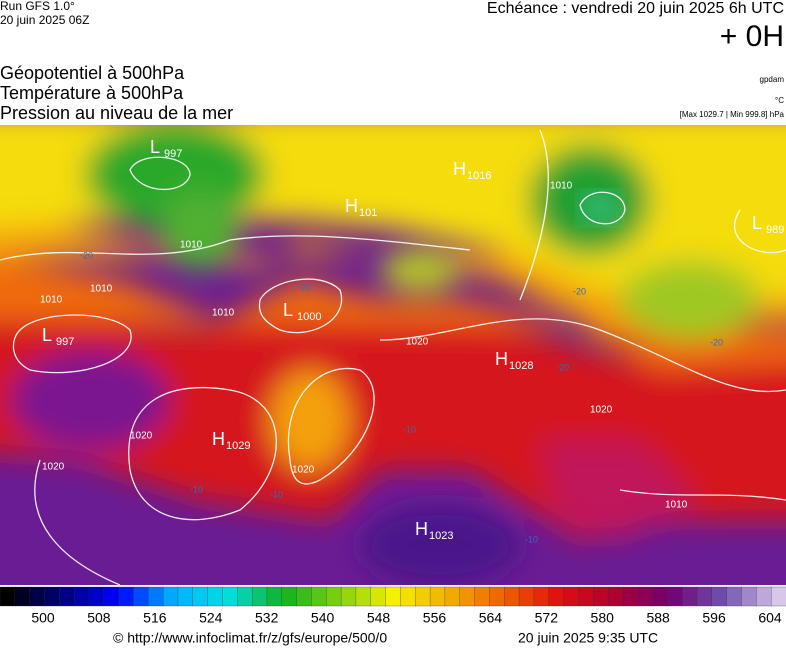 The height and width of the screenshot is (648, 786). Describe the element at coordinates (44, 20) in the screenshot. I see `run-date: 20 juin 2025 06Z` at that location.